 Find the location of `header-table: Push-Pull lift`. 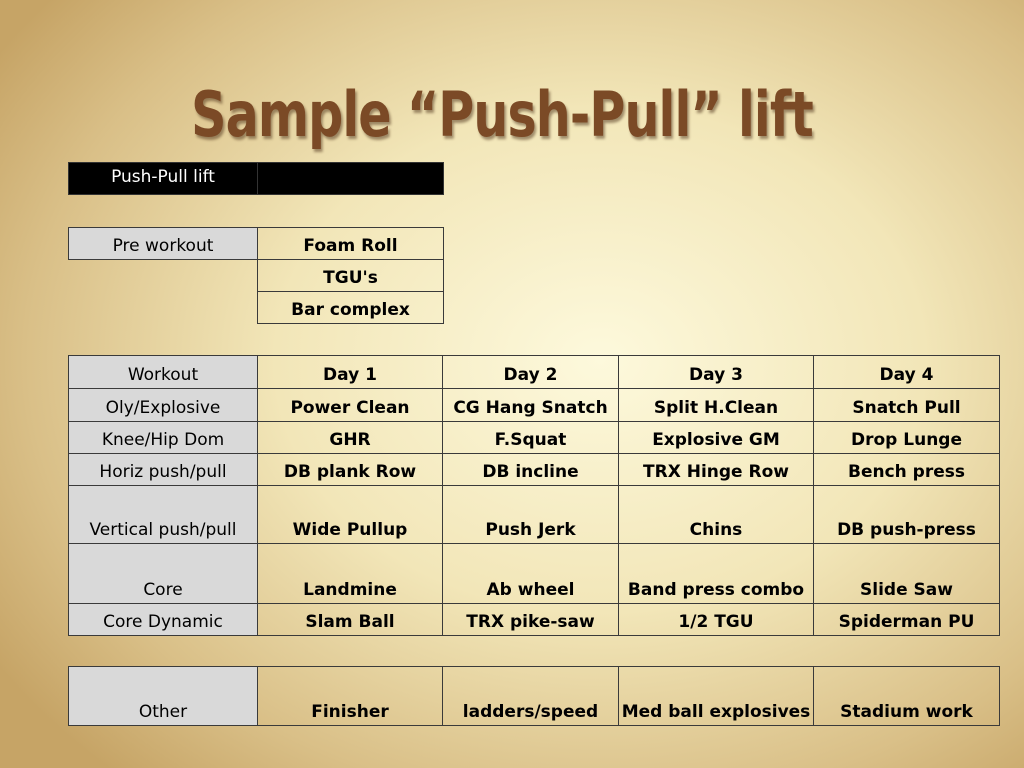

header-table: Push-Pull lift is located at coordinates (256, 178).